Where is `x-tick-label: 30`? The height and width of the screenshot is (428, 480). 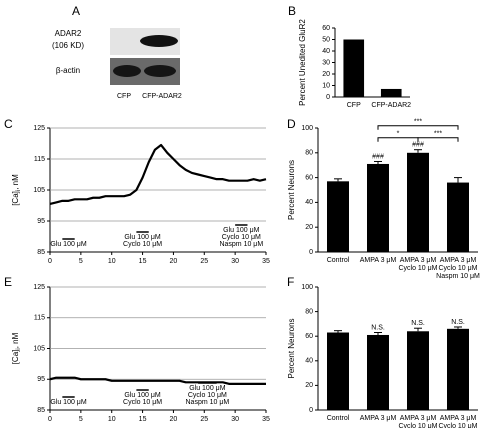
x-tick-label: 30 is located at coordinates (235, 419).